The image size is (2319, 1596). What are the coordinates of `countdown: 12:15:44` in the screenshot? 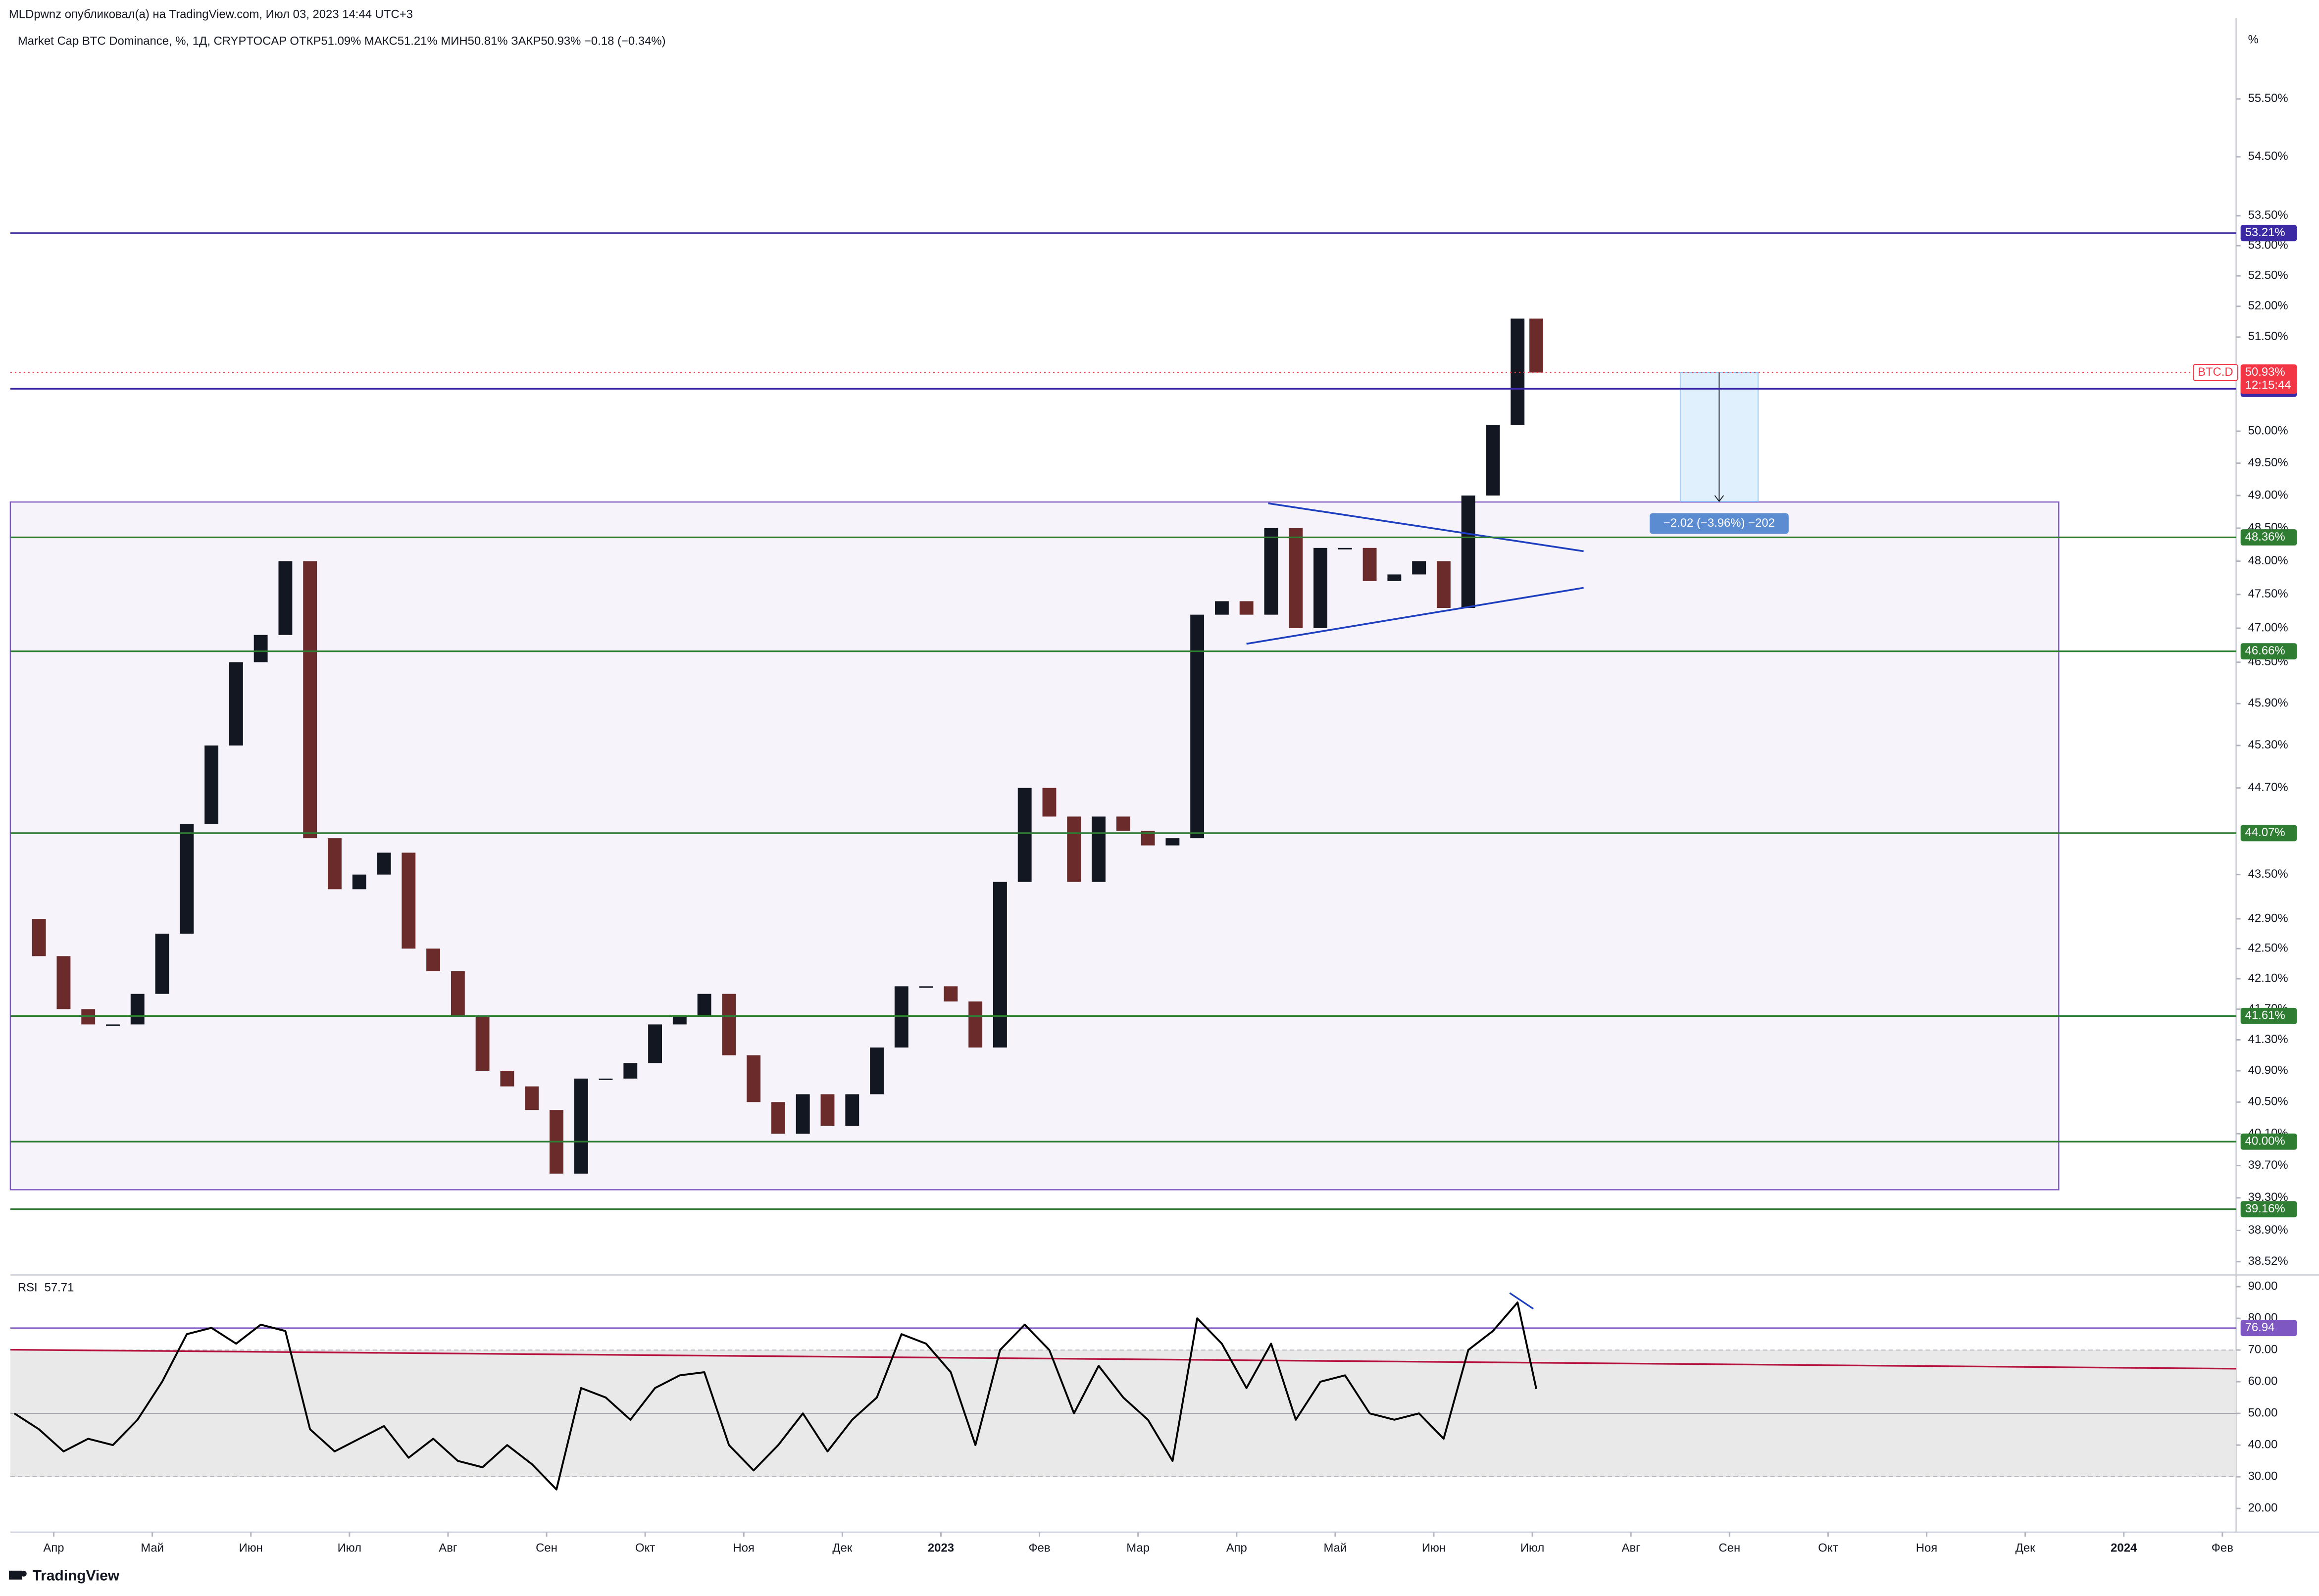 It's located at (2268, 385).